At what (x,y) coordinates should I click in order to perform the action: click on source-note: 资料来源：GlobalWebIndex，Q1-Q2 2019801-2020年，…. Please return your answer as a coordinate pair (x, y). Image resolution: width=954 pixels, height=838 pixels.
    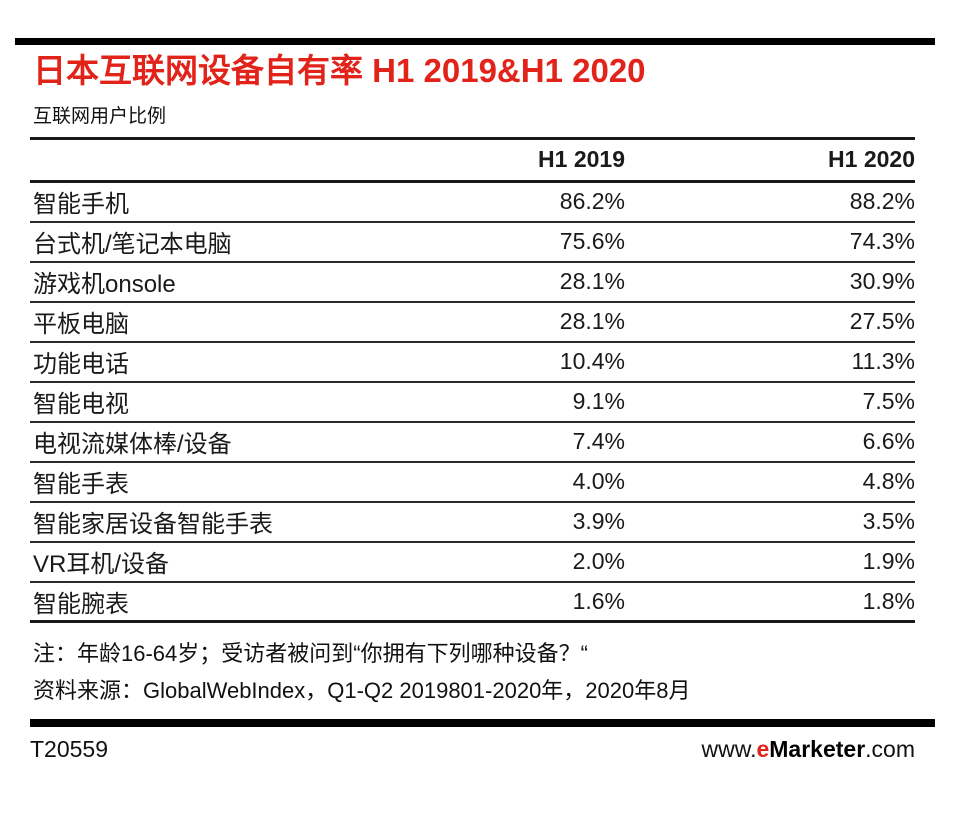
    Looking at the image, I should click on (362, 690).